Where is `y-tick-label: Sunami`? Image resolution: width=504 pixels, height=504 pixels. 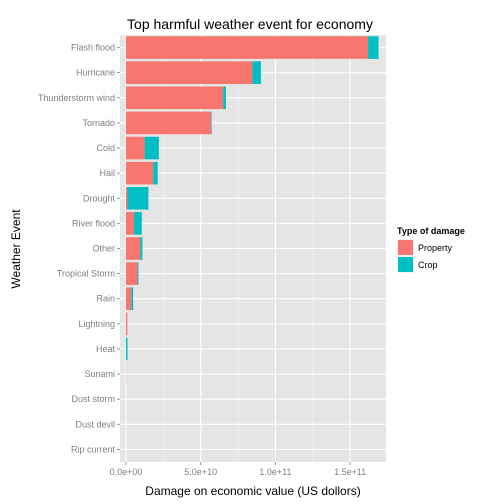 y-tick-label: Sunami is located at coordinates (99, 374).